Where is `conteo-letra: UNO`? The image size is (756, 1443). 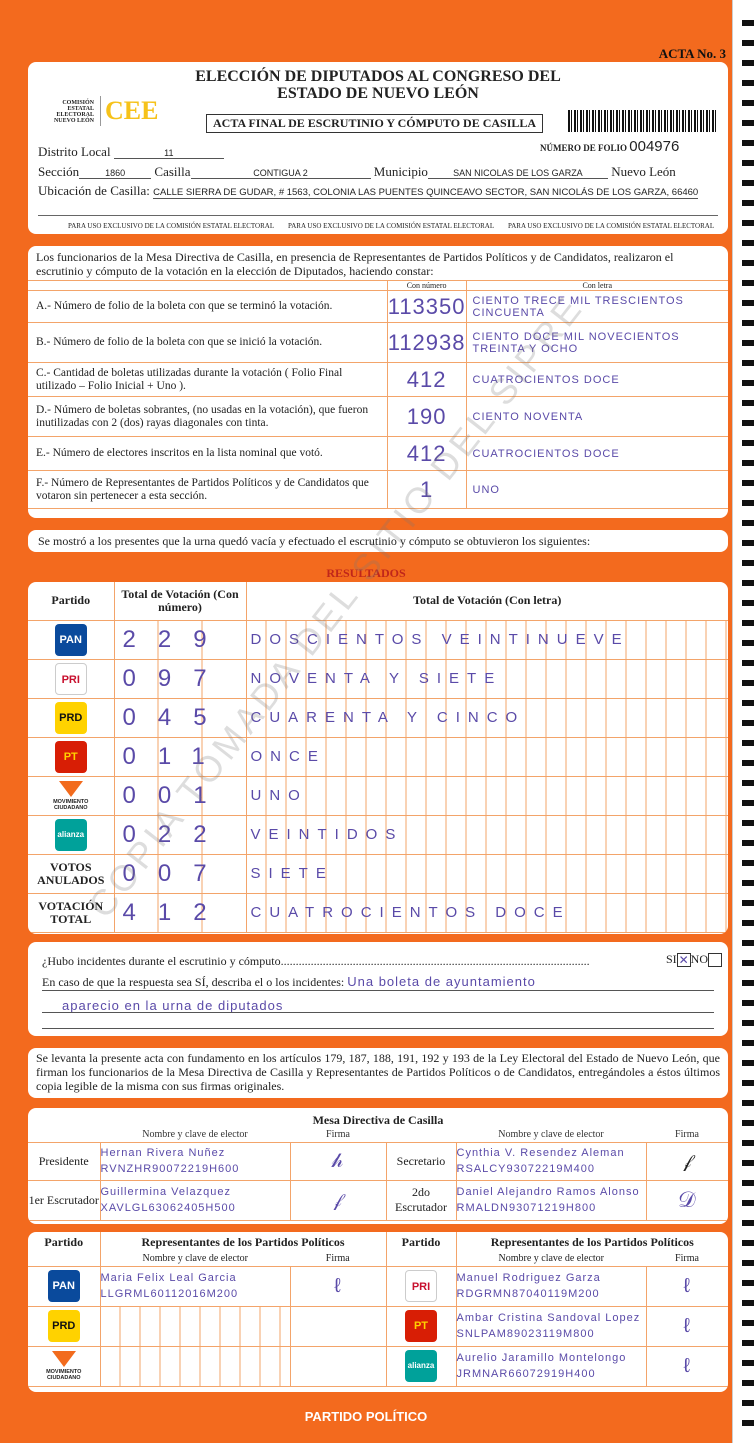
conteo-letra: UNO is located at coordinates (596, 489).